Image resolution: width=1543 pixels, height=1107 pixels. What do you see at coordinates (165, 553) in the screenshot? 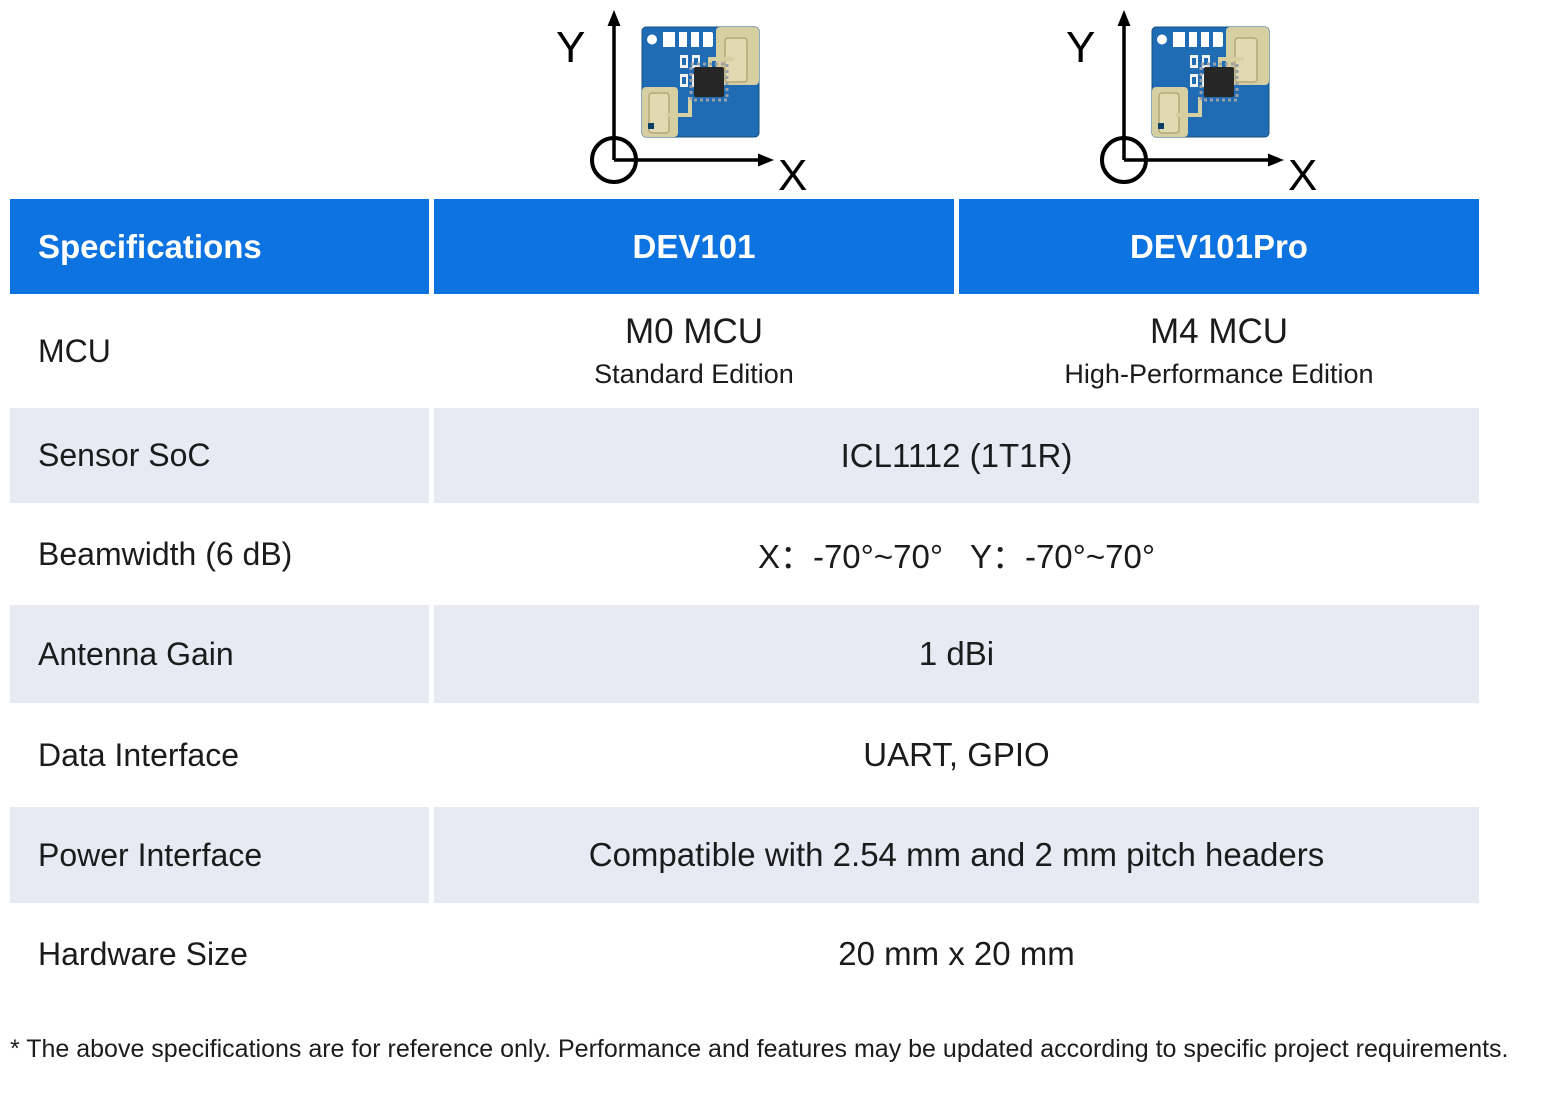
I see `row-label-beamwidth: Beamwidth (6 dB)` at bounding box center [165, 553].